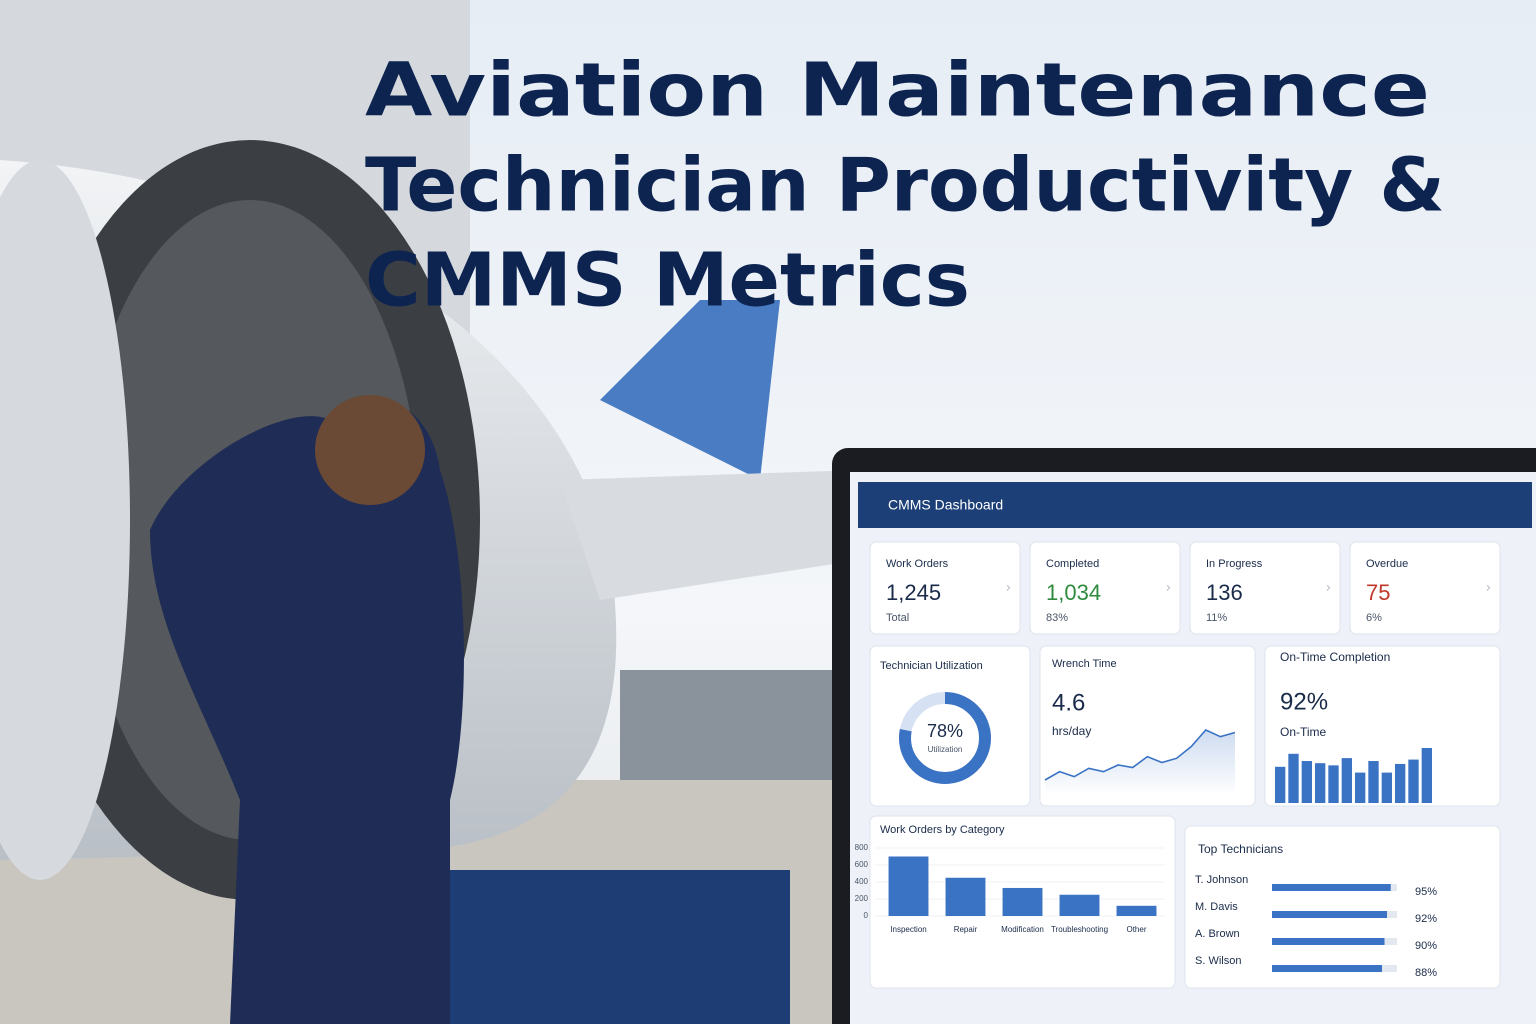 Image resolution: width=1536 pixels, height=1024 pixels. I want to click on technician-name: T. Johnson, so click(1221, 880).